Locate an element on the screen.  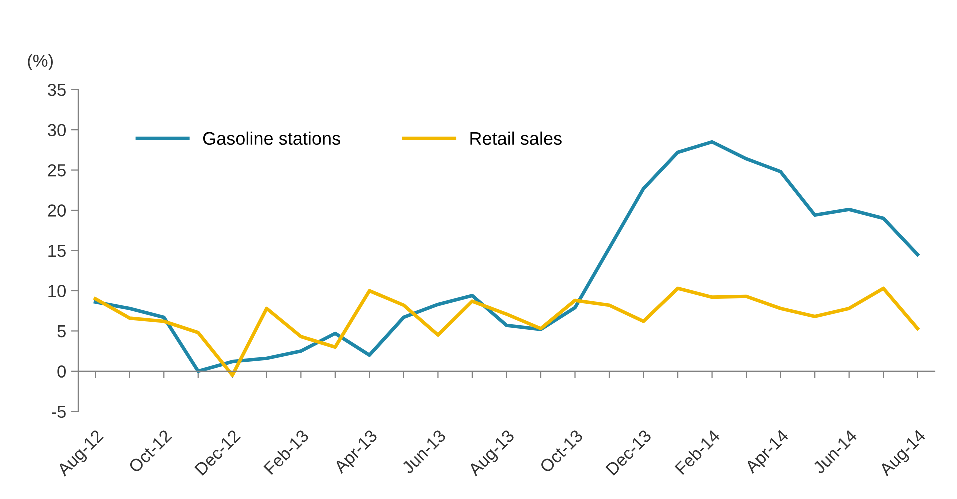
y-tick-label: 30 is located at coordinates (57, 130).